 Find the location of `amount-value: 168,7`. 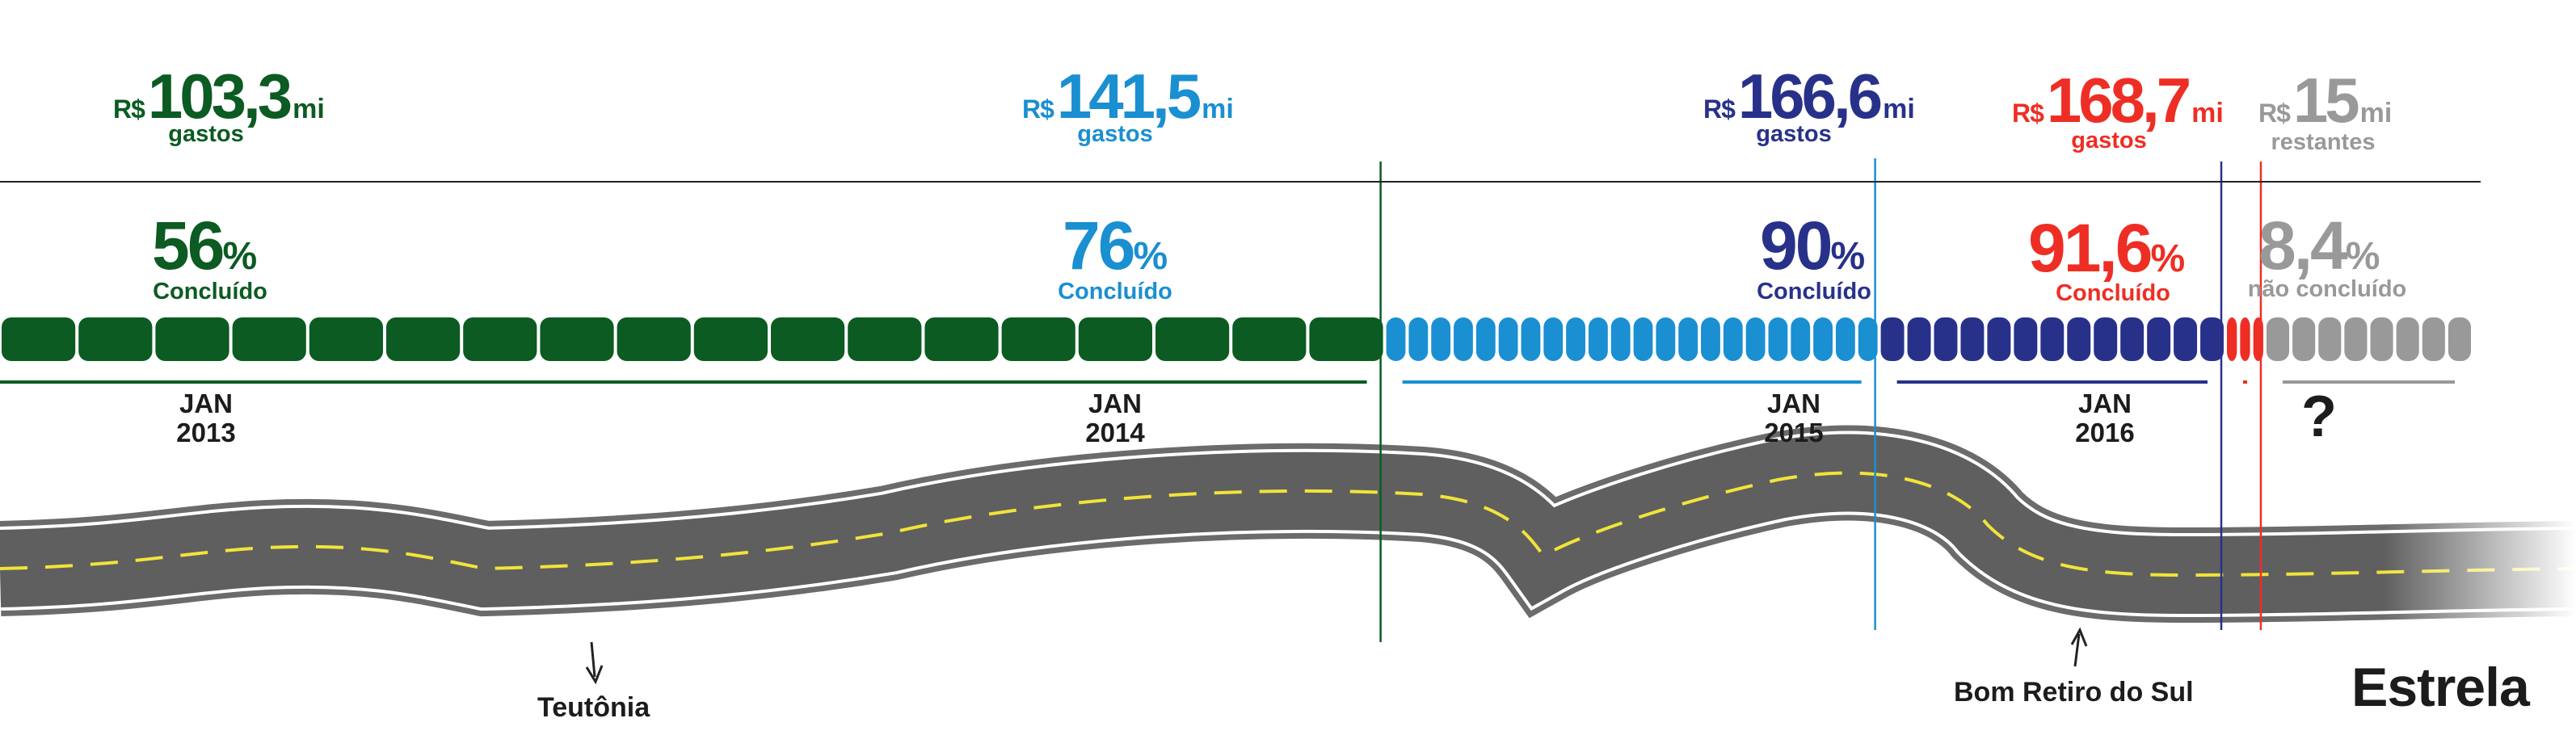

amount-value: 168,7 is located at coordinates (2118, 100).